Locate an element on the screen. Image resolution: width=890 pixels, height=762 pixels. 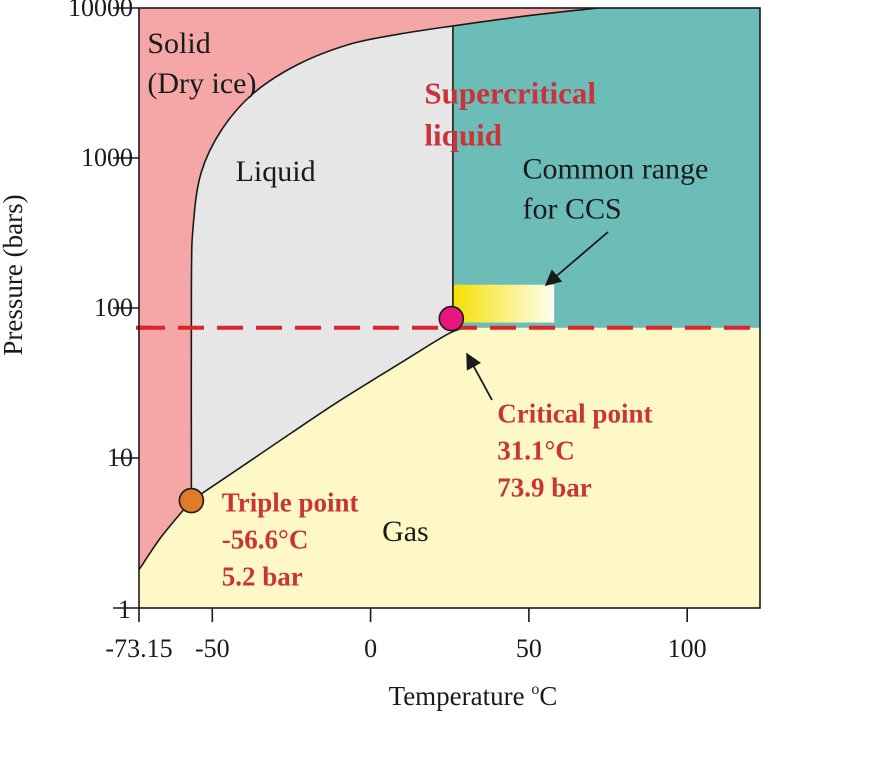
x-tick-label: -50 is located at coordinates (212, 648).